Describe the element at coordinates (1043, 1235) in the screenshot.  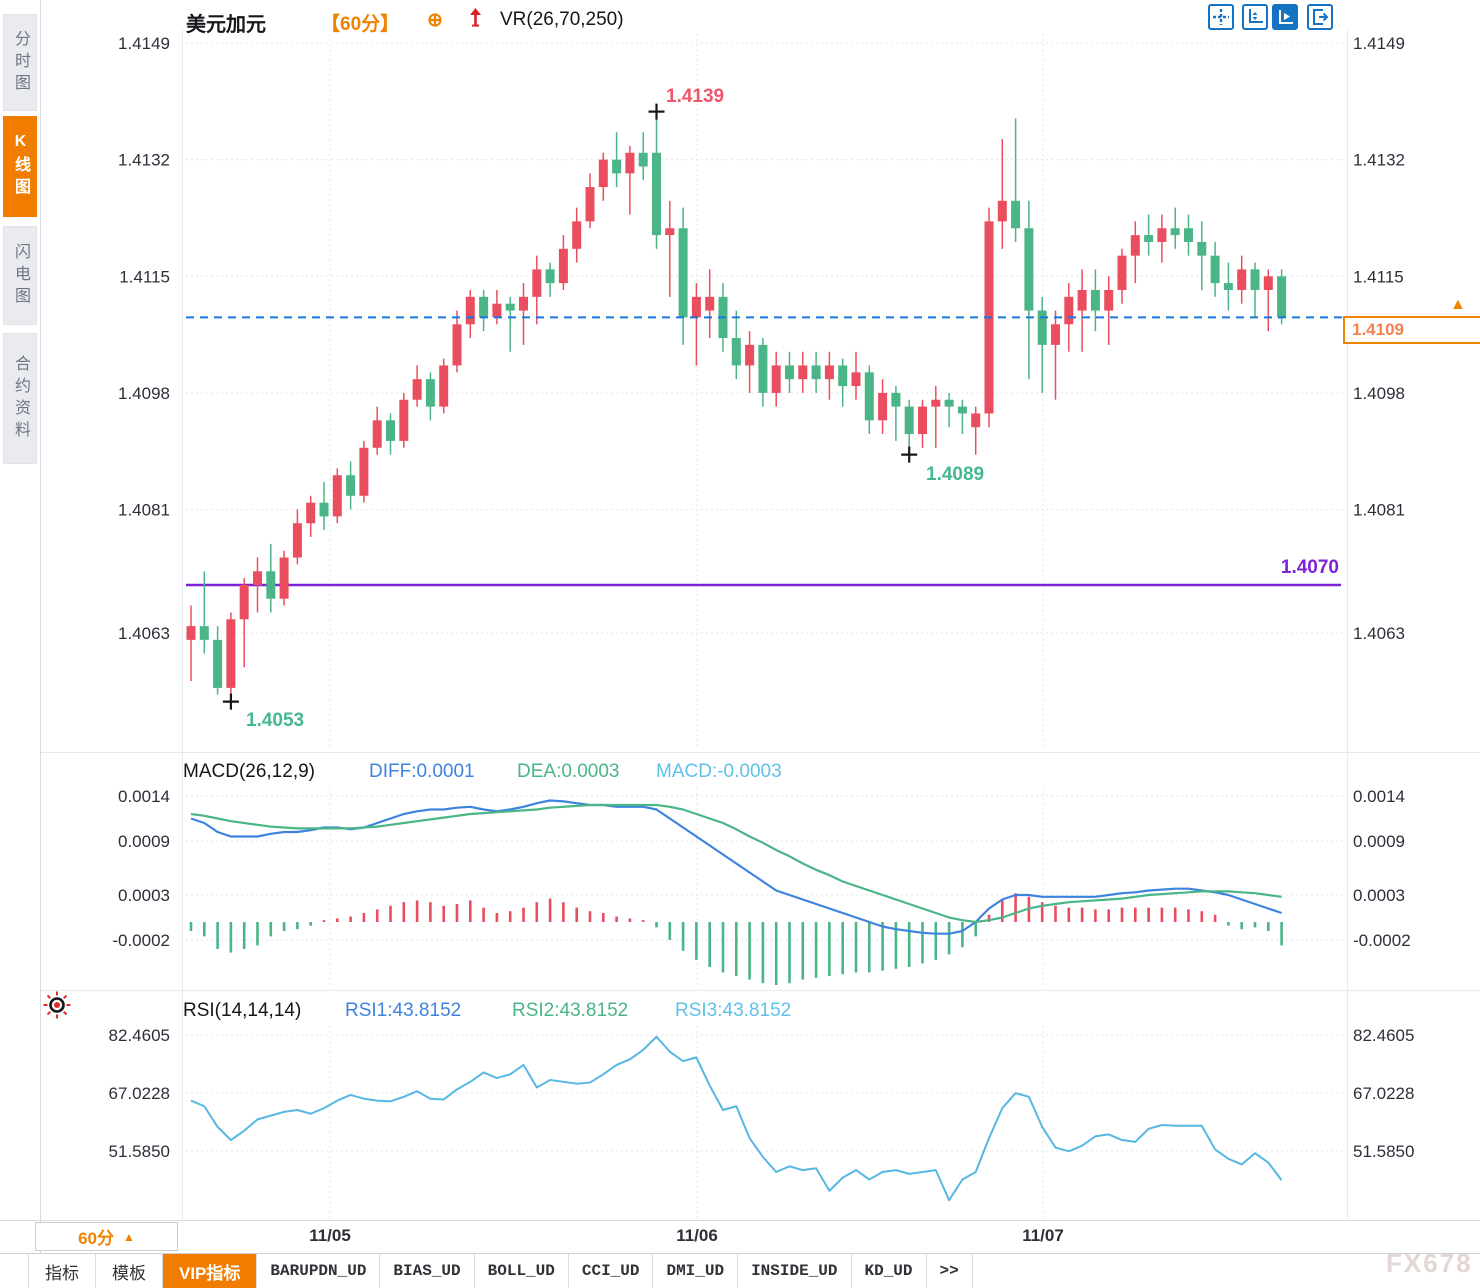
I see `x-axis-tick-1107: 11/07` at that location.